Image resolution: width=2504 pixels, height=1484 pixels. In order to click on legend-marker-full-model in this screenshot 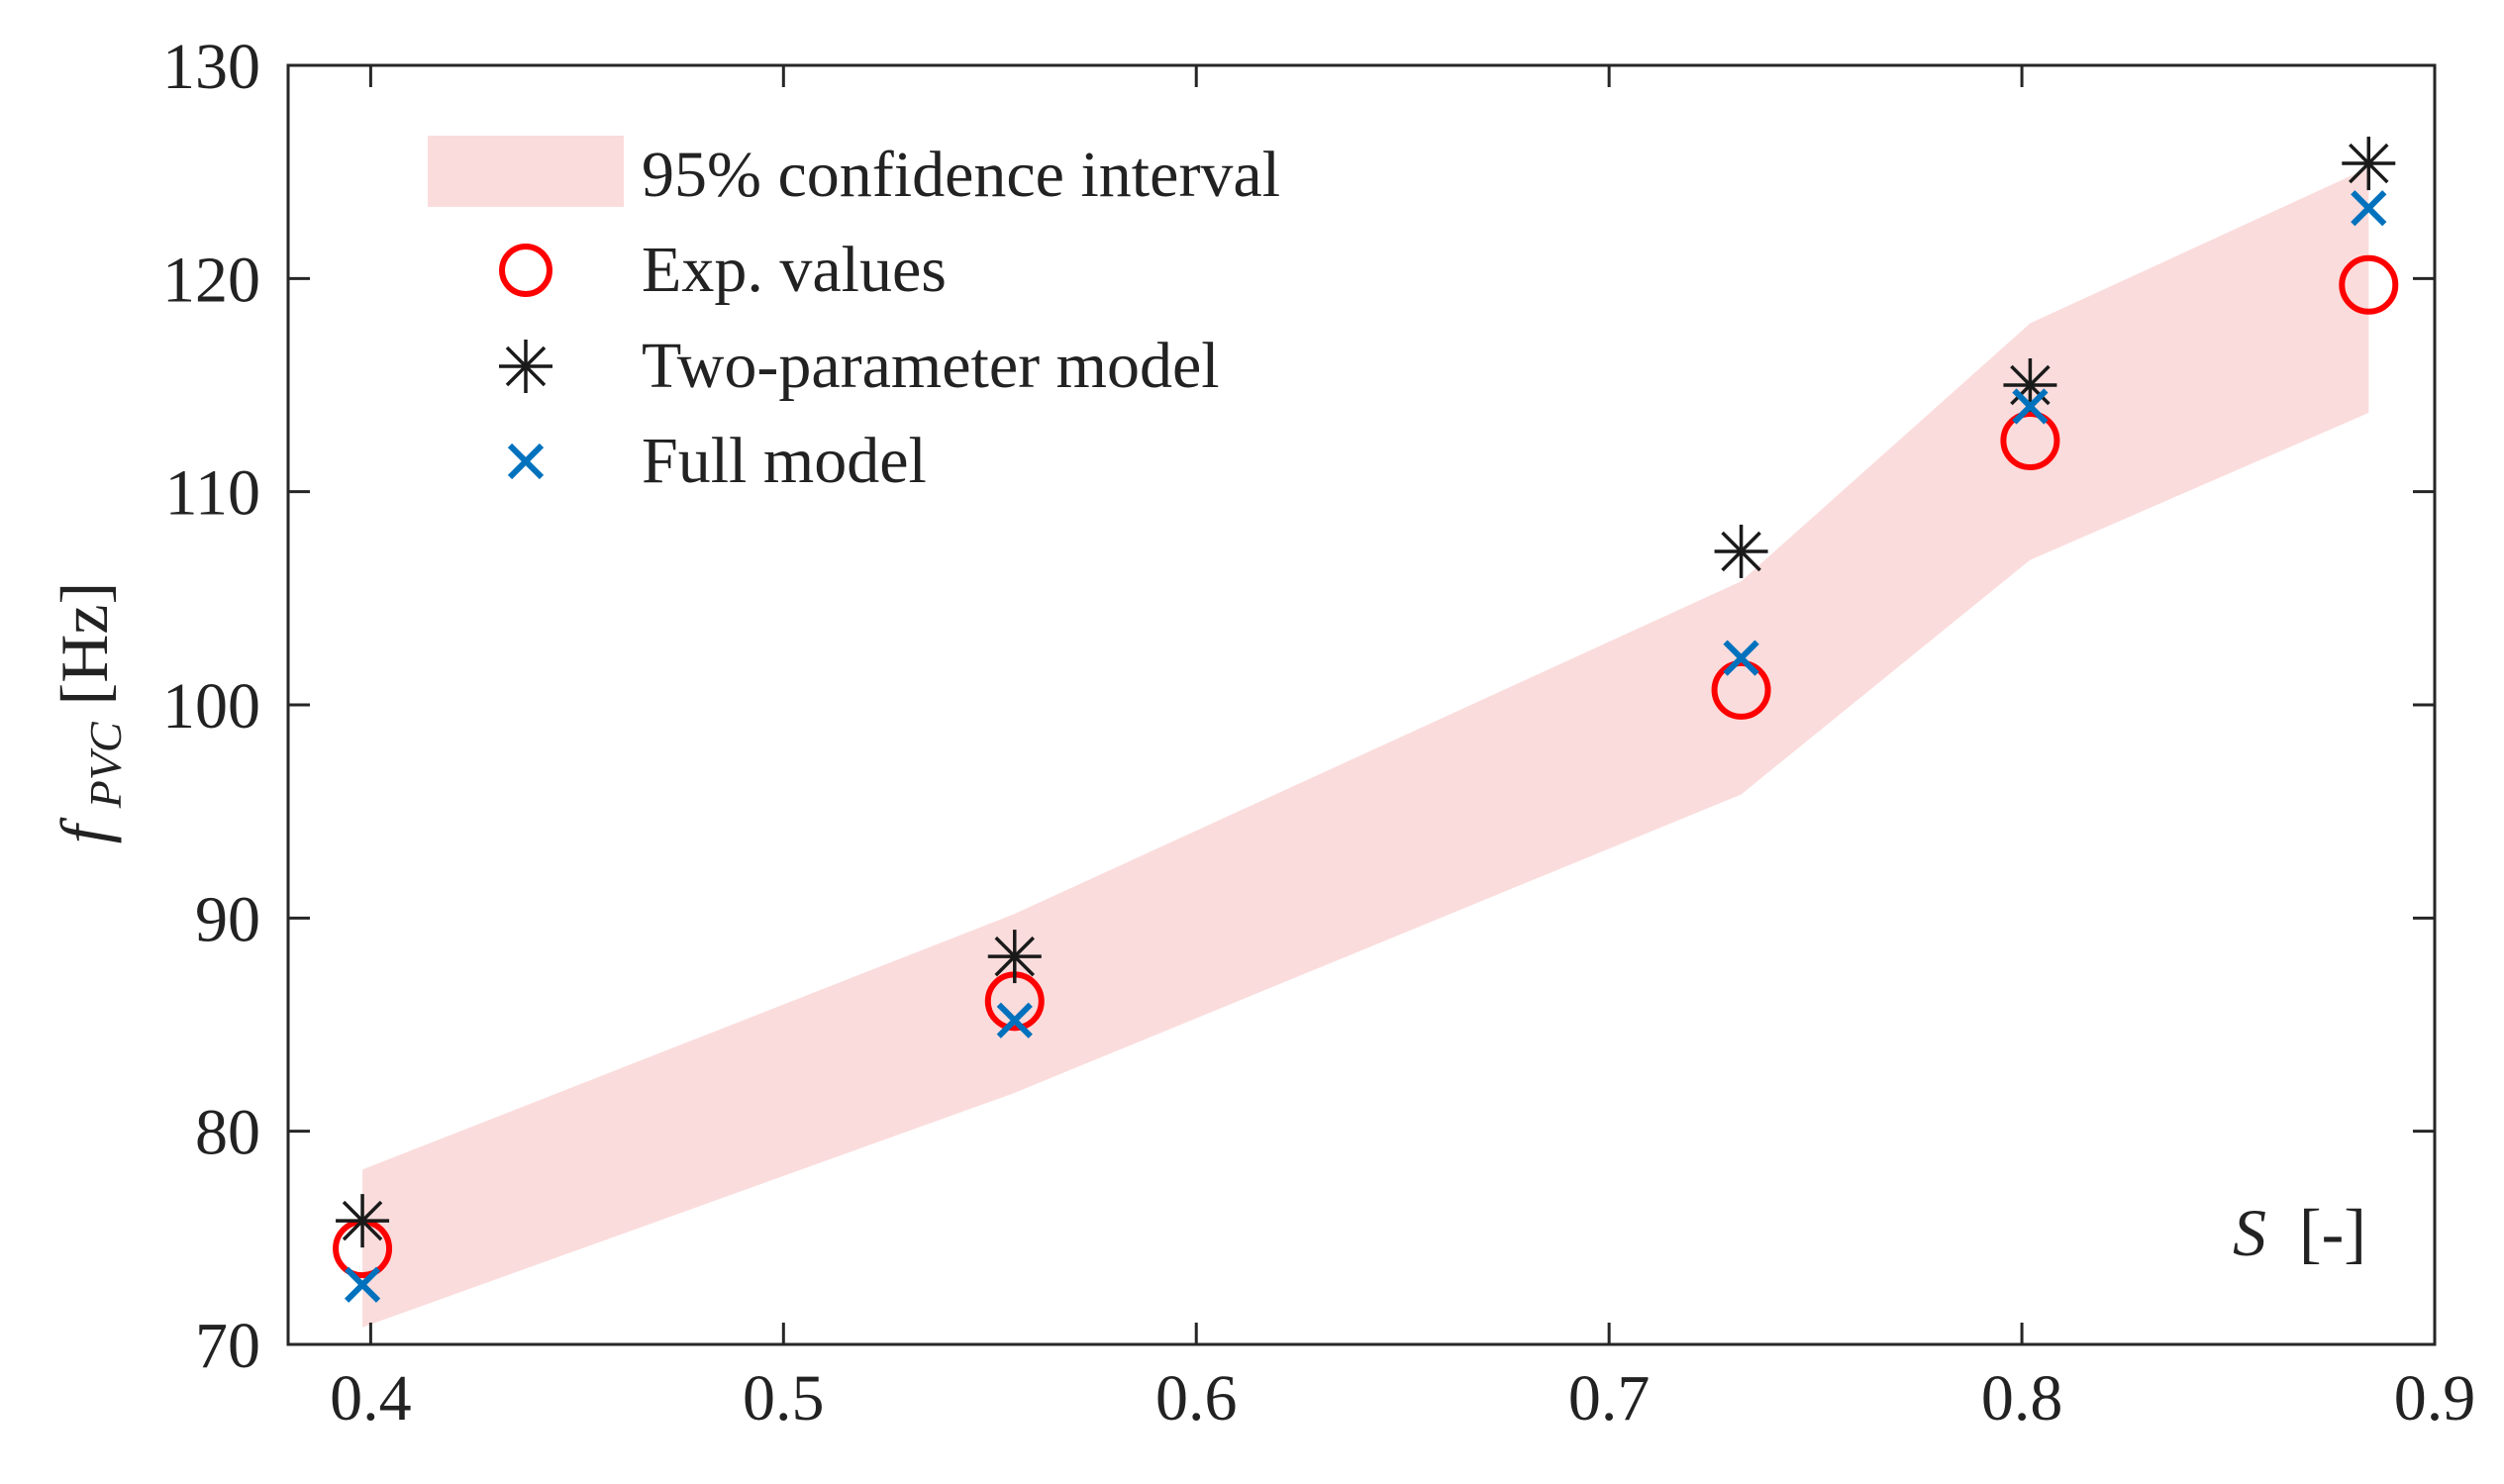, I will do `click(526, 461)`.